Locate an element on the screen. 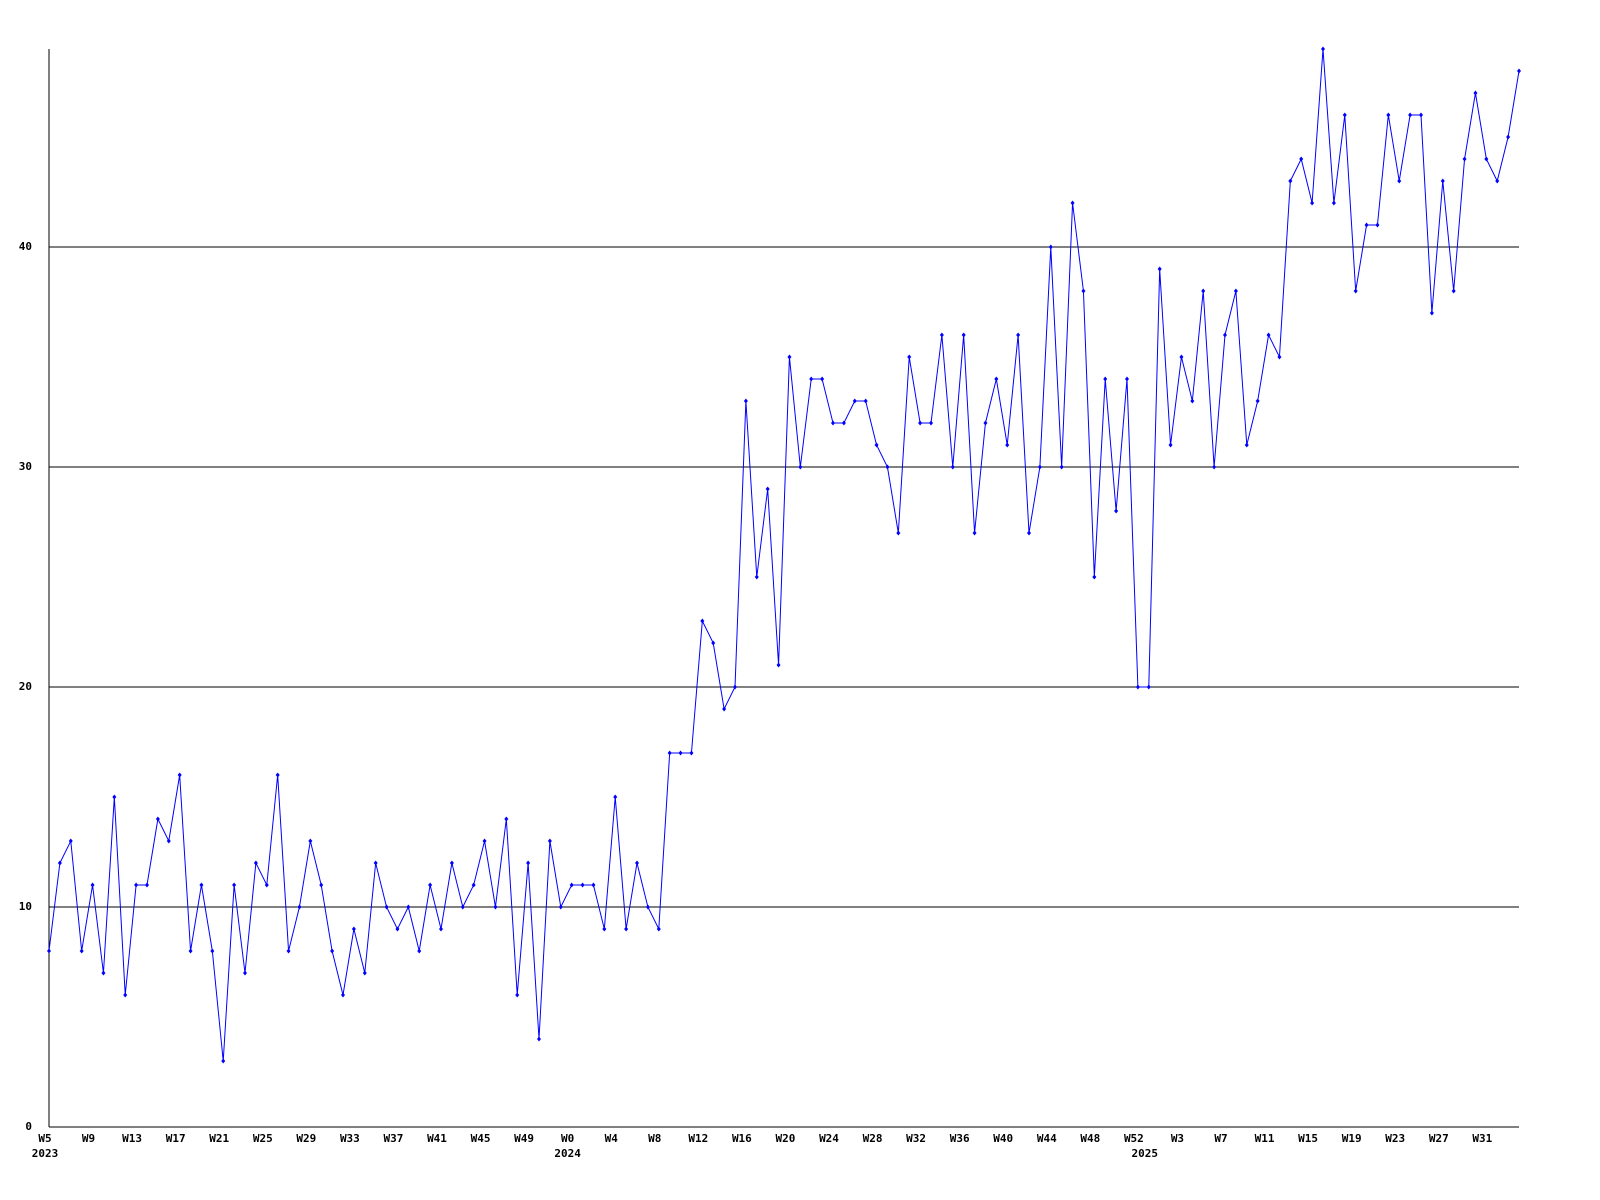 This screenshot has width=1600, height=1200. x-tick-label: W29 is located at coordinates (306, 1138).